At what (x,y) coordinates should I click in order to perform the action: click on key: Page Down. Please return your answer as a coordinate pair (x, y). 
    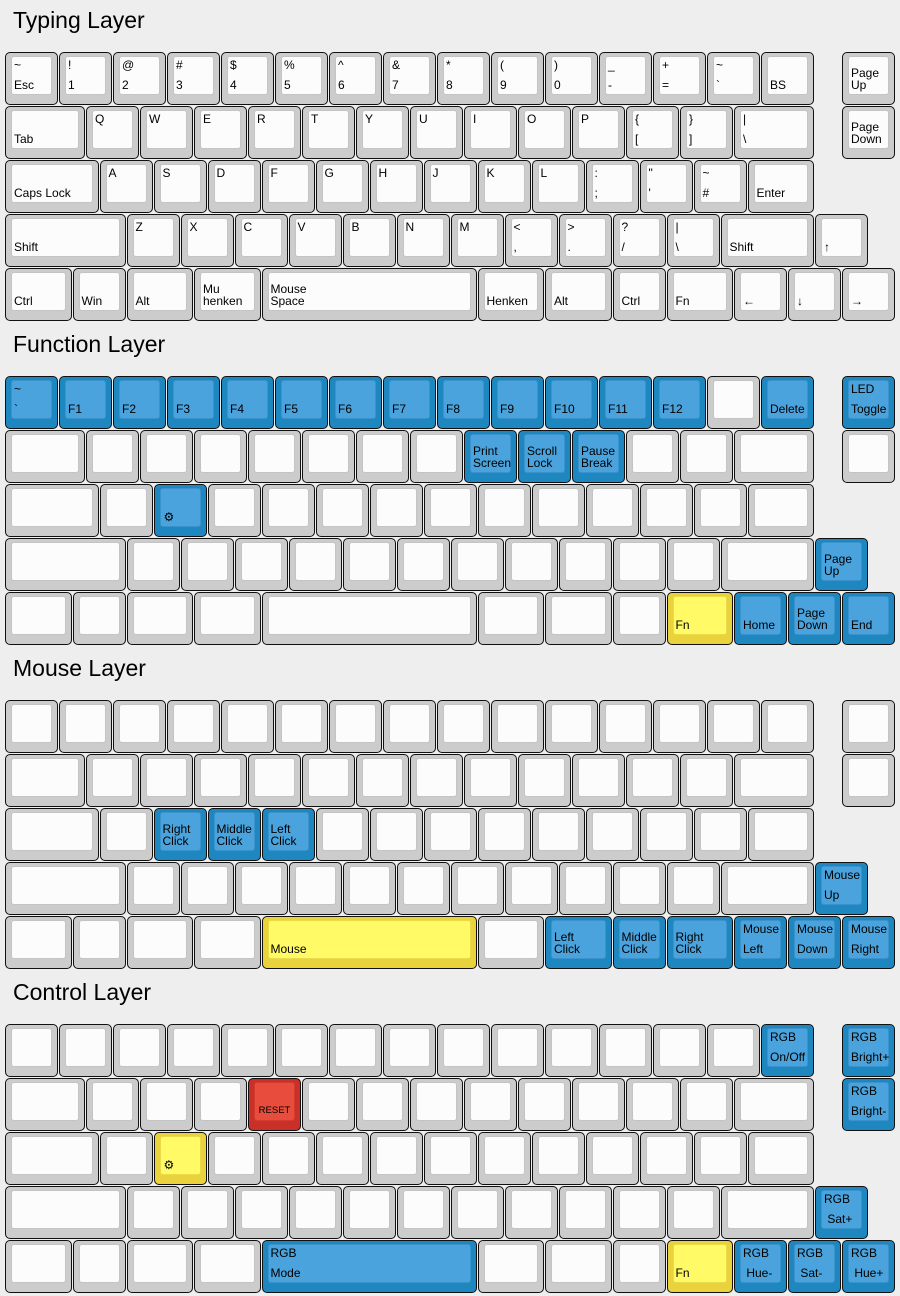
    Looking at the image, I should click on (868, 132).